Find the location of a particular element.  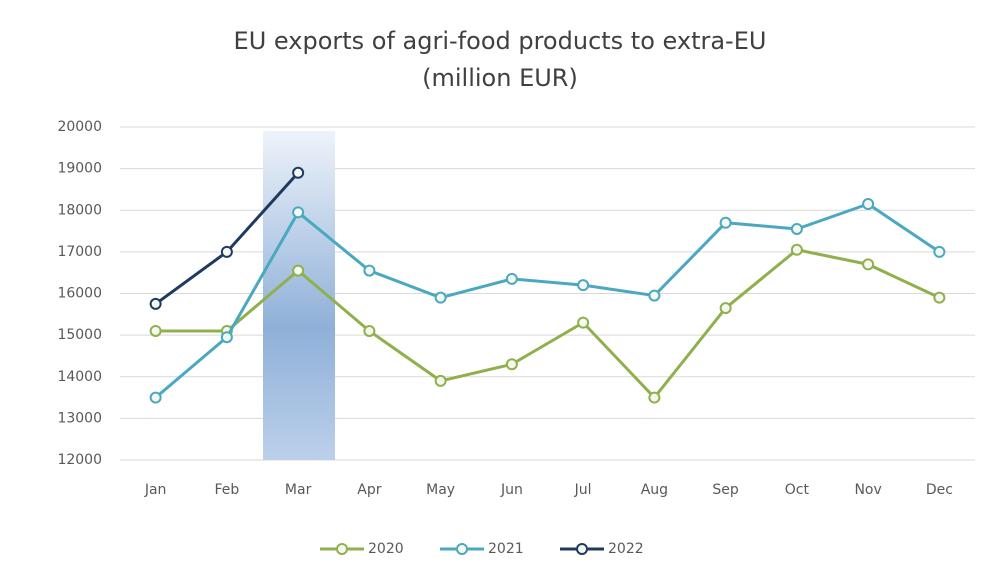

y-tick-label: 16000 is located at coordinates (79, 294).